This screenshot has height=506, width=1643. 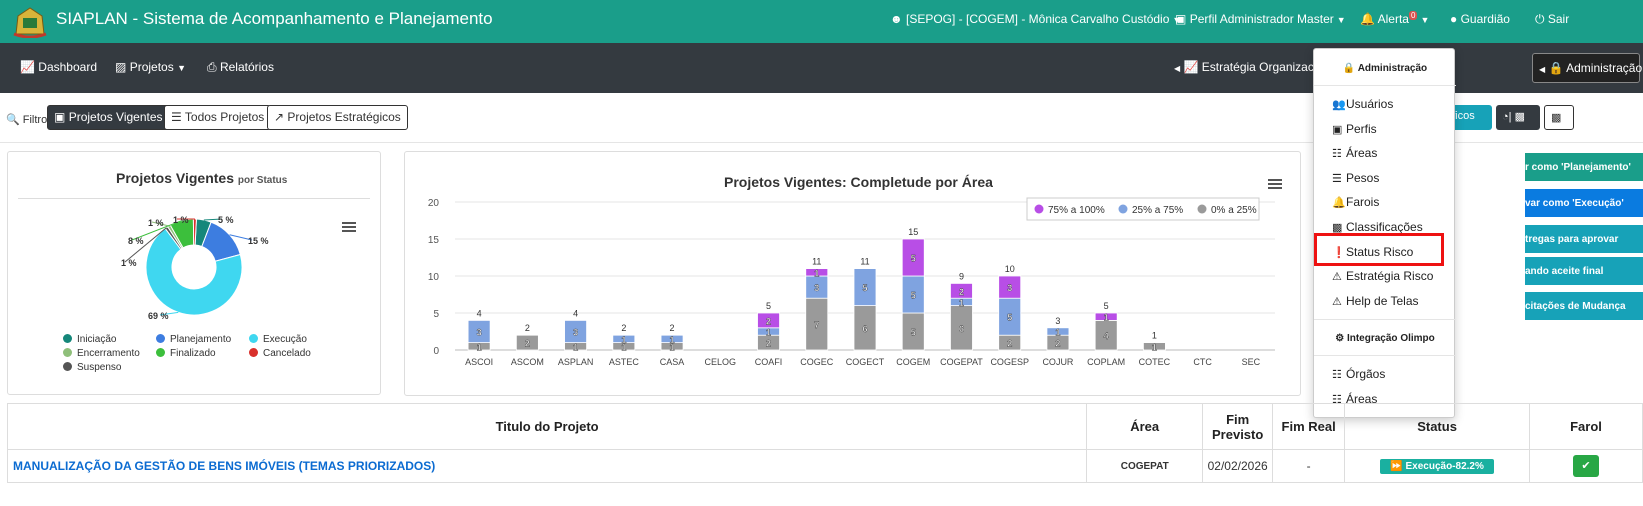 I want to click on legend-item: Cancelado, so click(x=280, y=353).